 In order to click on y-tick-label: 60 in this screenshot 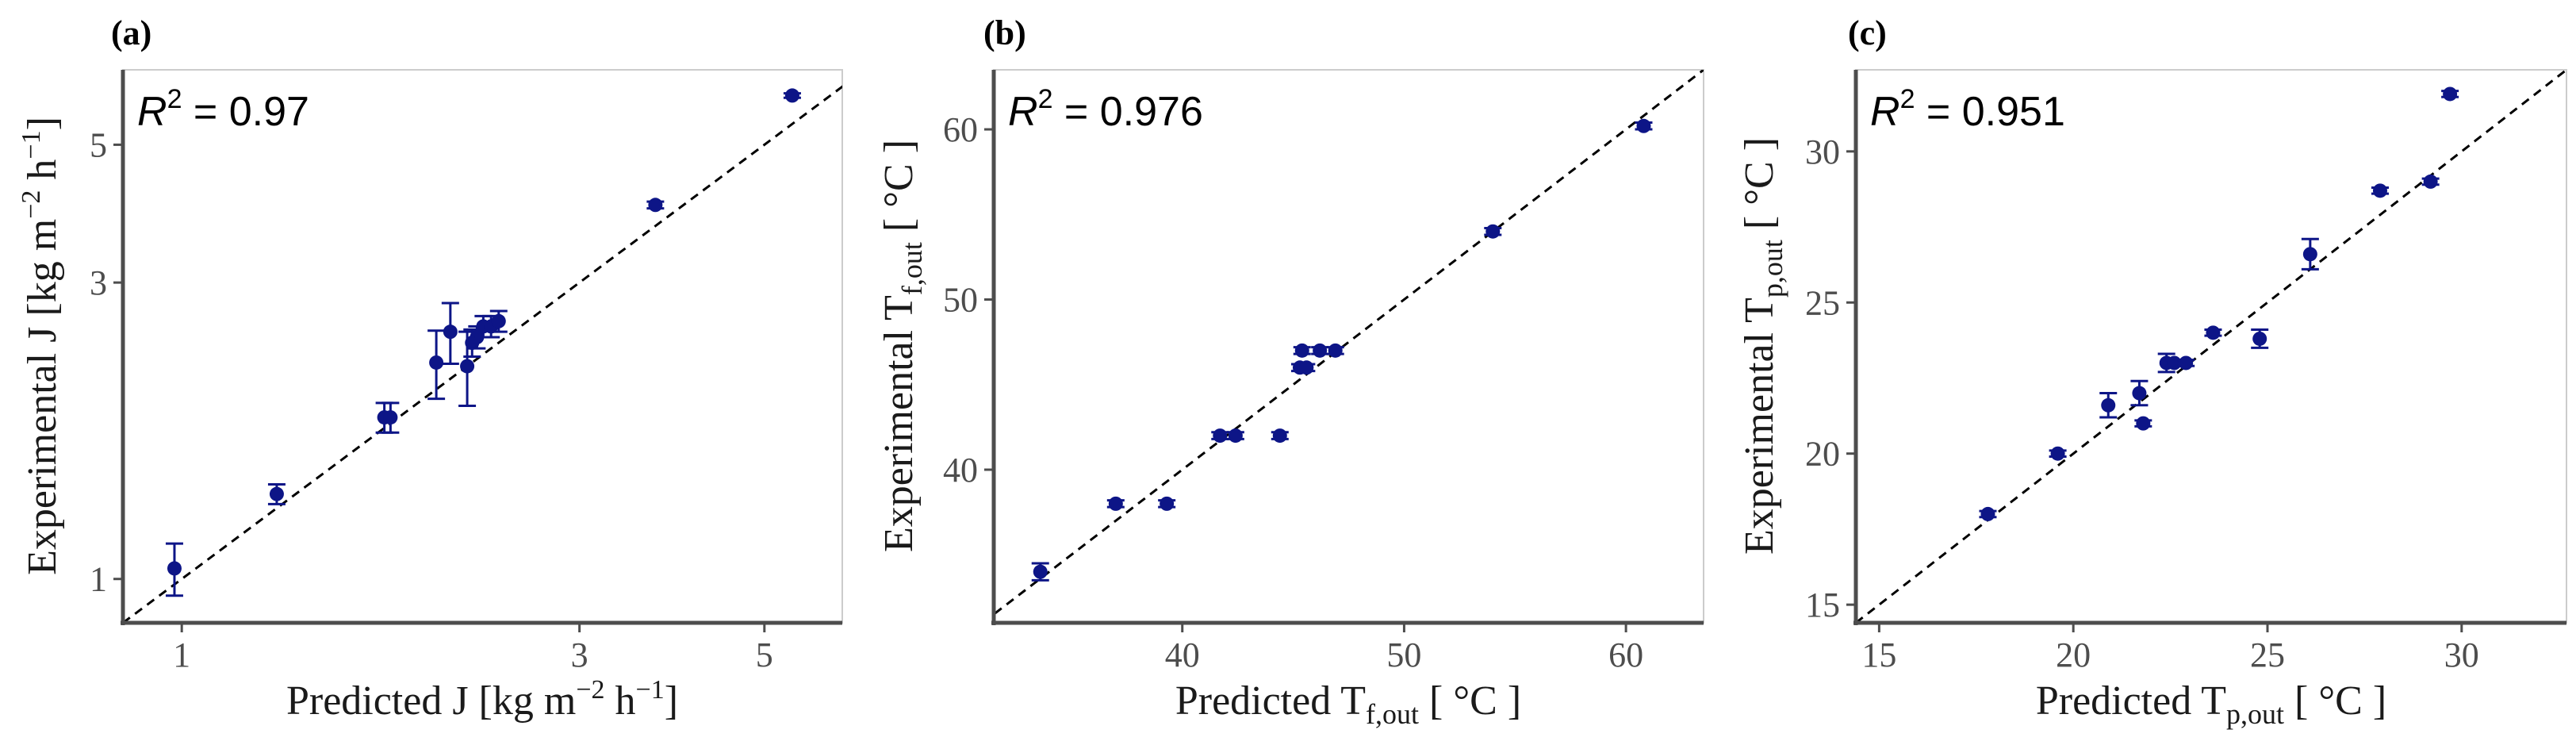, I will do `click(961, 129)`.